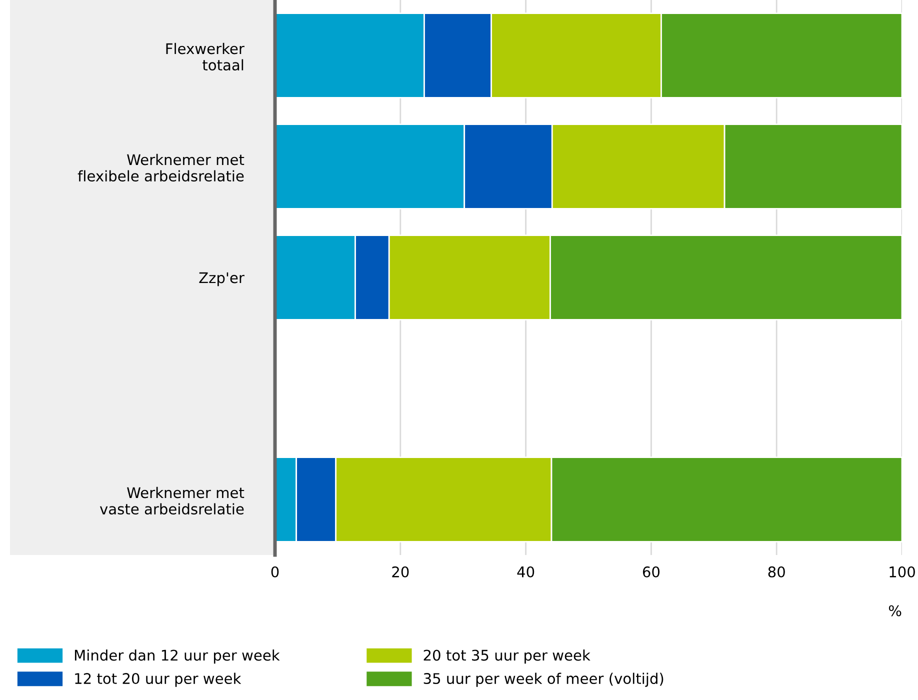  I want to click on x-tick-label: 100, so click(902, 572).